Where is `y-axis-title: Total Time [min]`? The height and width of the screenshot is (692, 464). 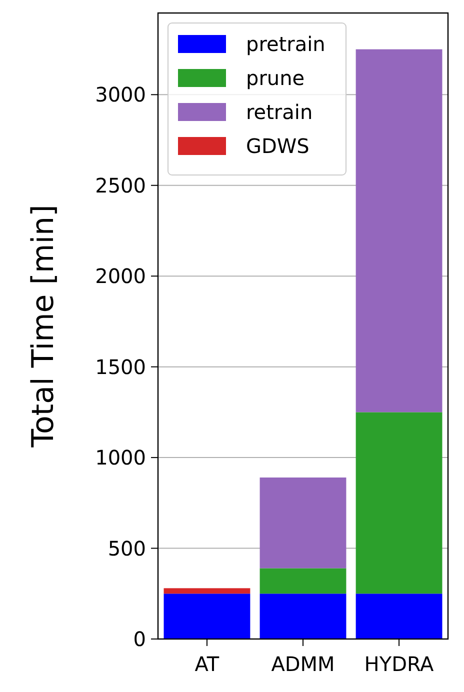 y-axis-title: Total Time [min] is located at coordinates (43, 326).